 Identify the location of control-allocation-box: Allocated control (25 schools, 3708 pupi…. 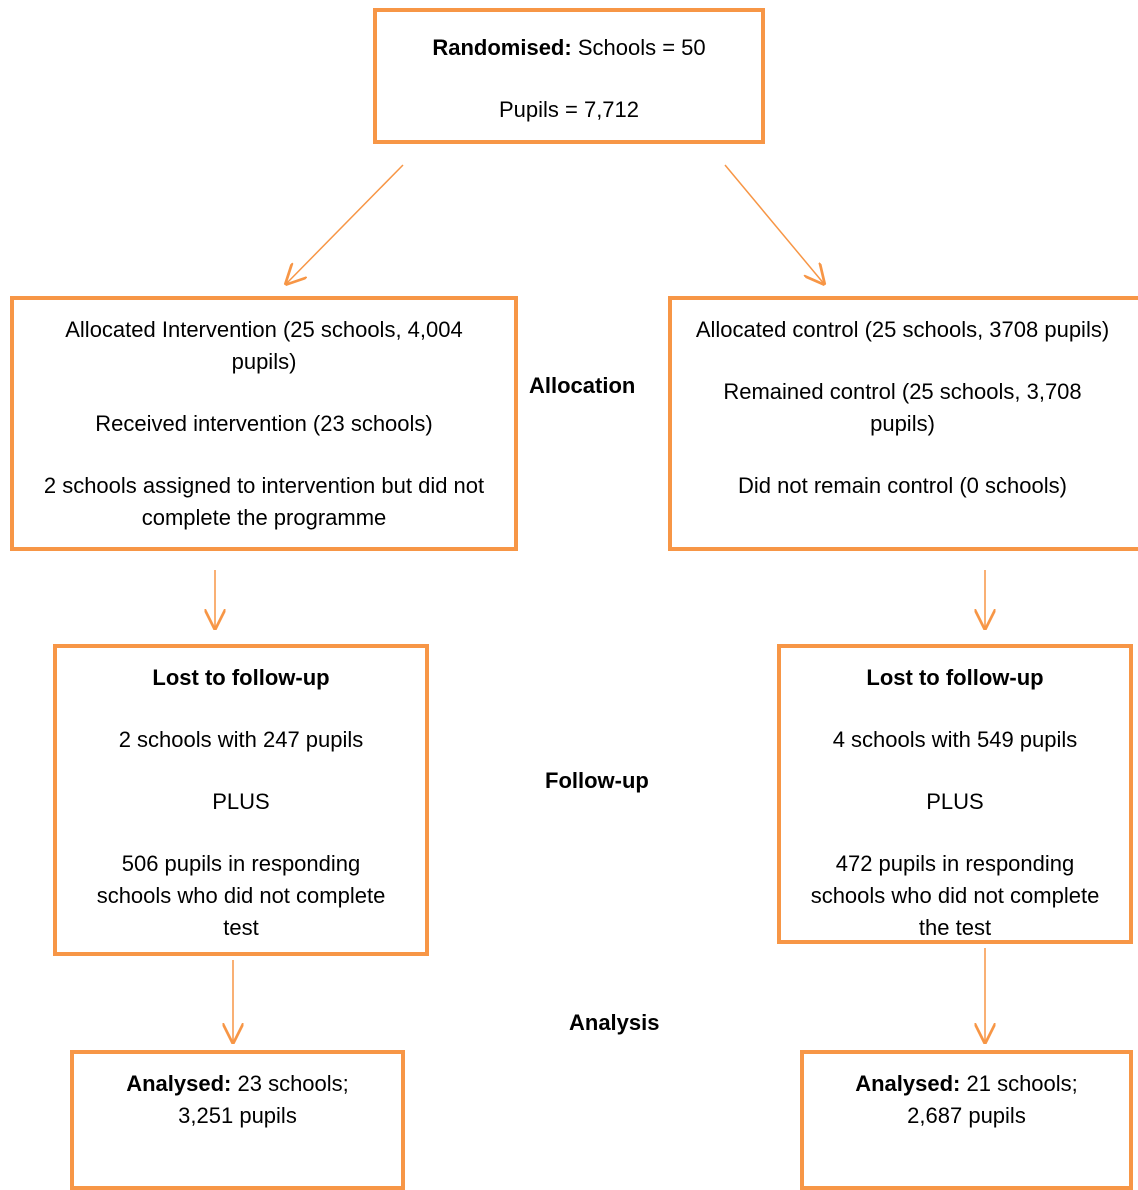
(903, 423).